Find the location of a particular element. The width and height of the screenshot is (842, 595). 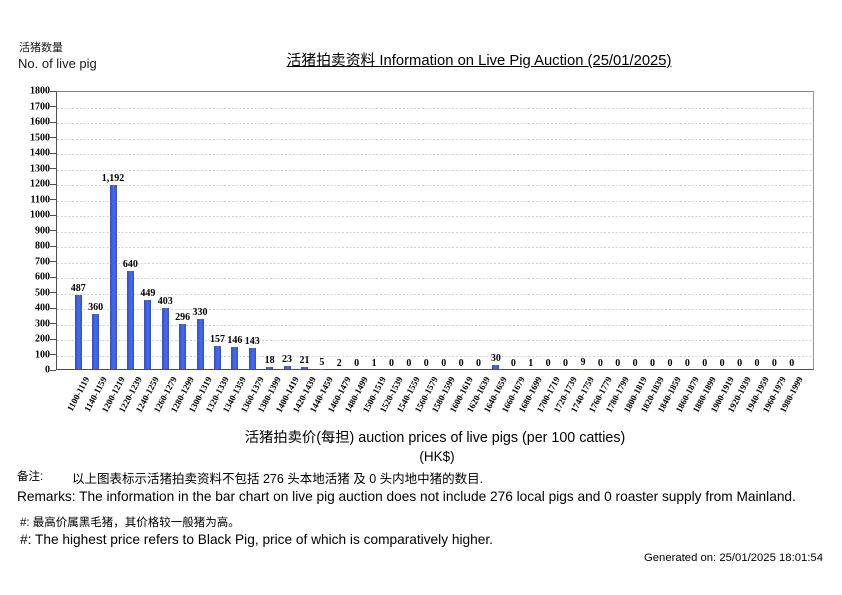

bar-value-label: 21 is located at coordinates (304, 360).